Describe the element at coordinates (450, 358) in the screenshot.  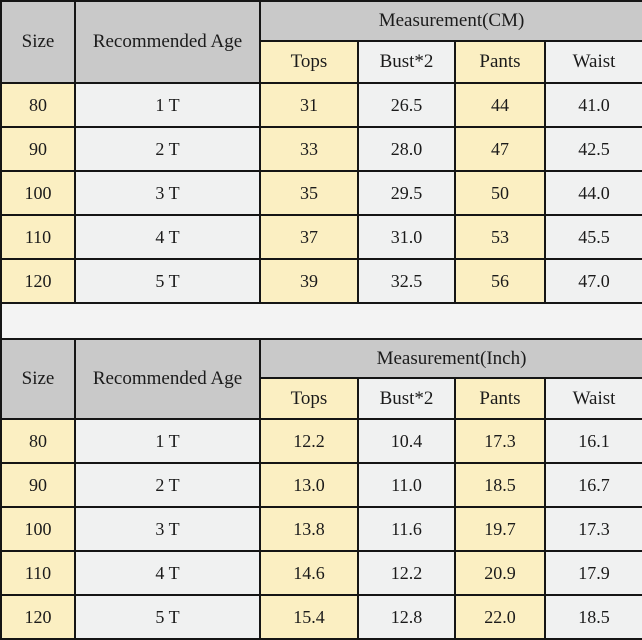
I see `measurement-inch-header: Measurement(Inch)` at that location.